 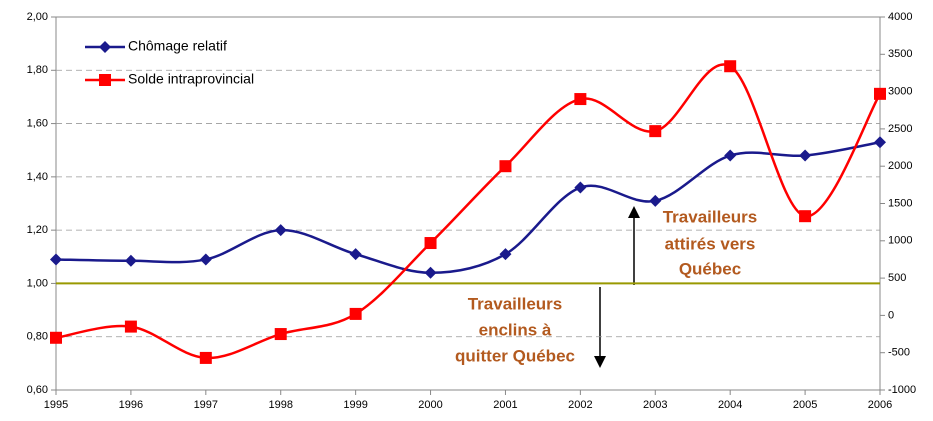 What do you see at coordinates (900, 241) in the screenshot?
I see `y2-tick-label: 1000` at bounding box center [900, 241].